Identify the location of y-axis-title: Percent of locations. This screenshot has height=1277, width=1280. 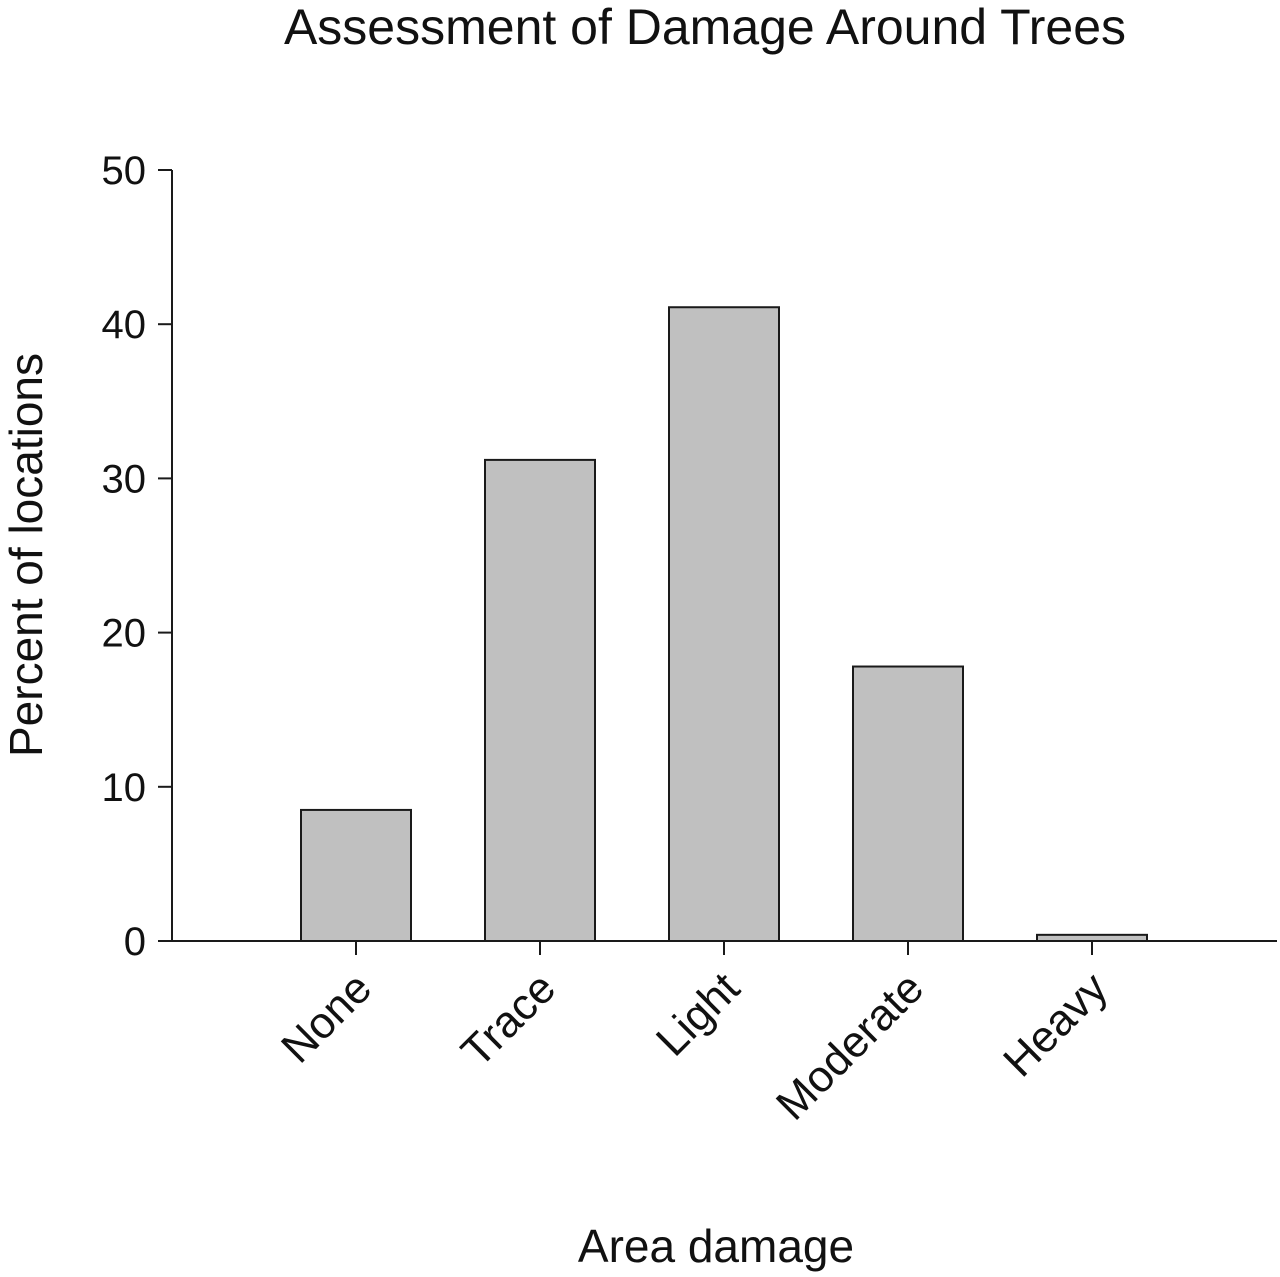
(26, 555).